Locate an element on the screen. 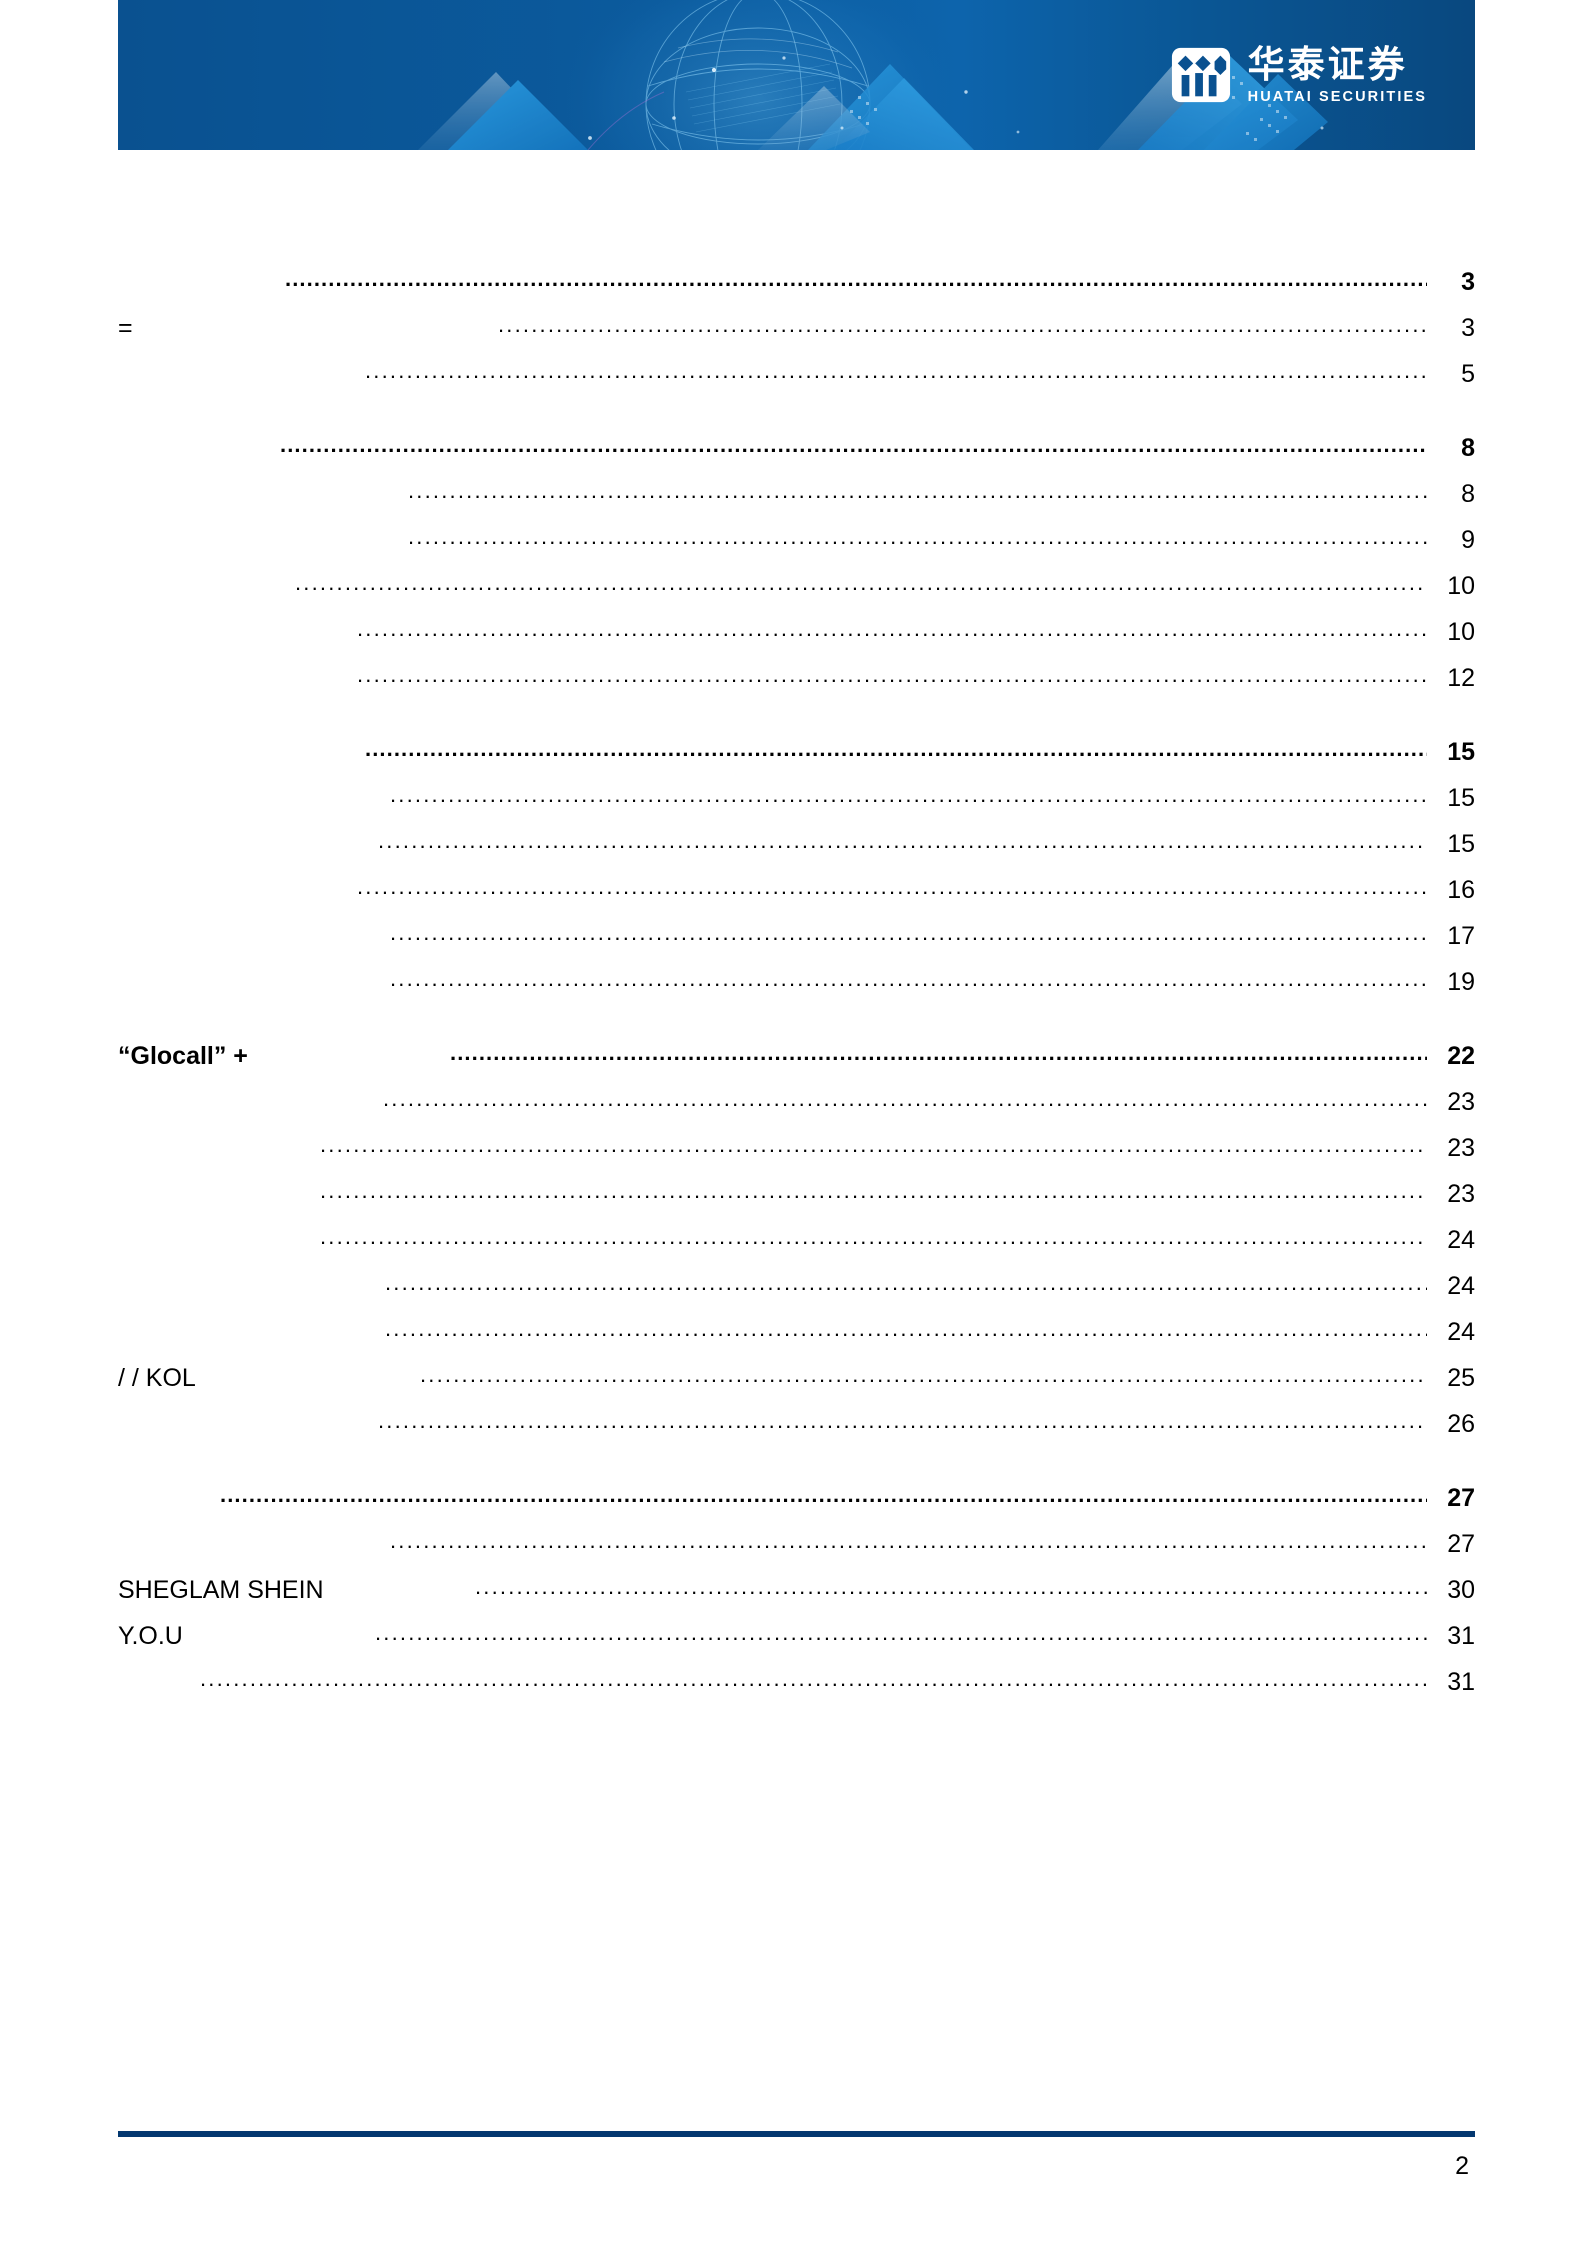 The height and width of the screenshot is (2245, 1587). toc-entry-label: Y.O.U is located at coordinates (150, 1636).